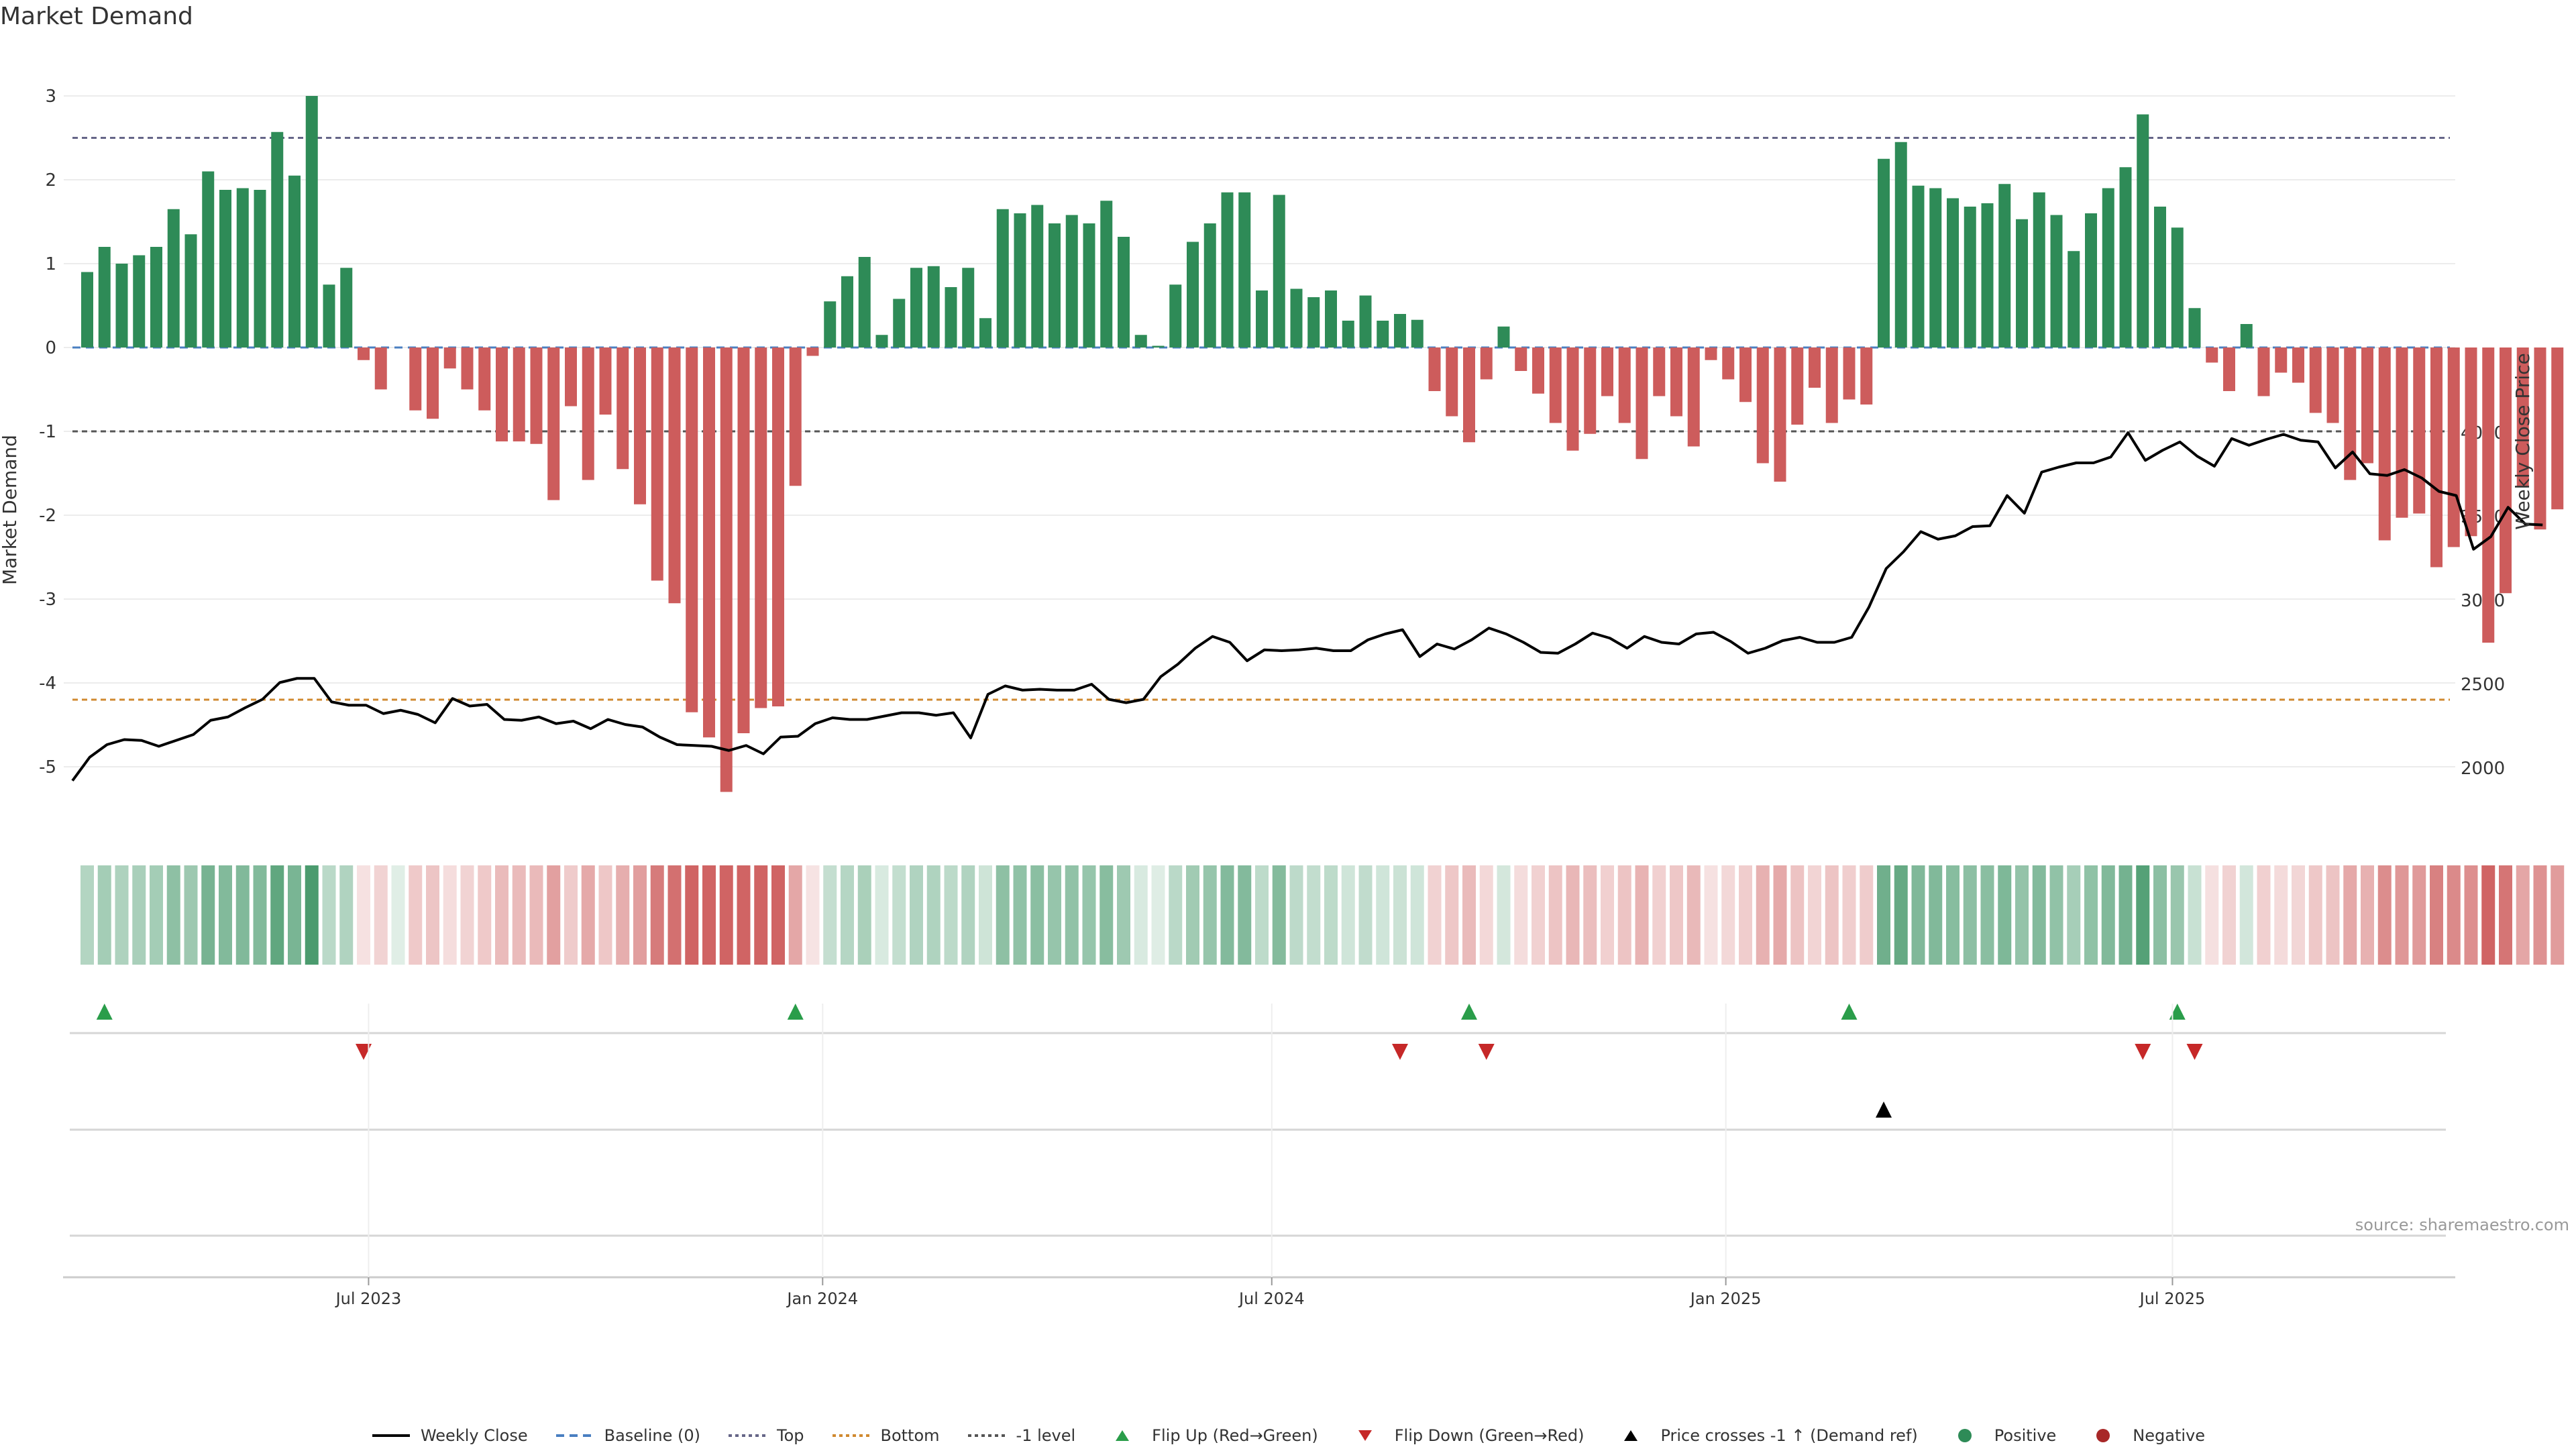 The image size is (2576, 1449). I want to click on legend-item: Price crosses -1 ↑ (Demand ref), so click(1764, 1435).